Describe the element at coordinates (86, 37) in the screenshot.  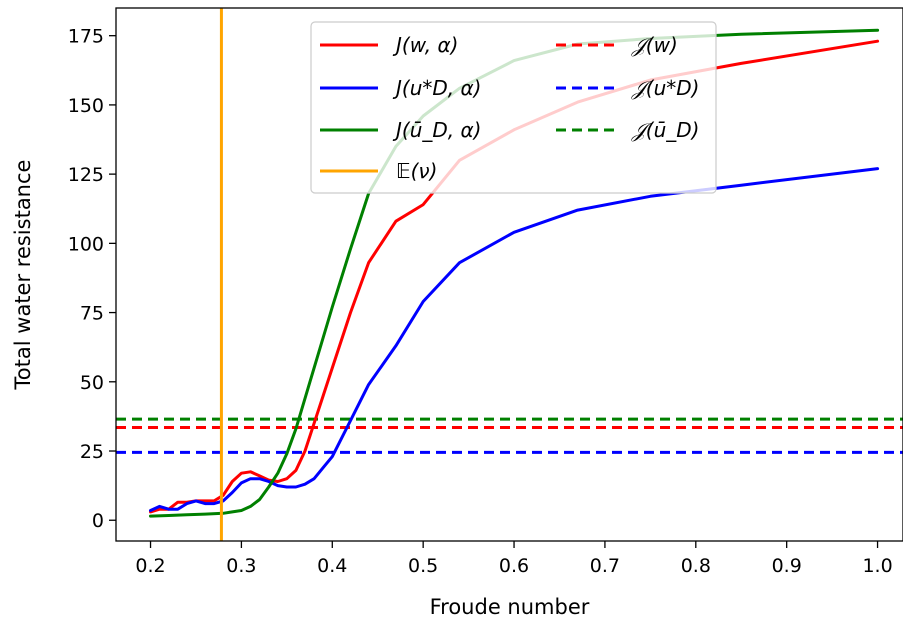
I see `y-tick-label: 175` at that location.